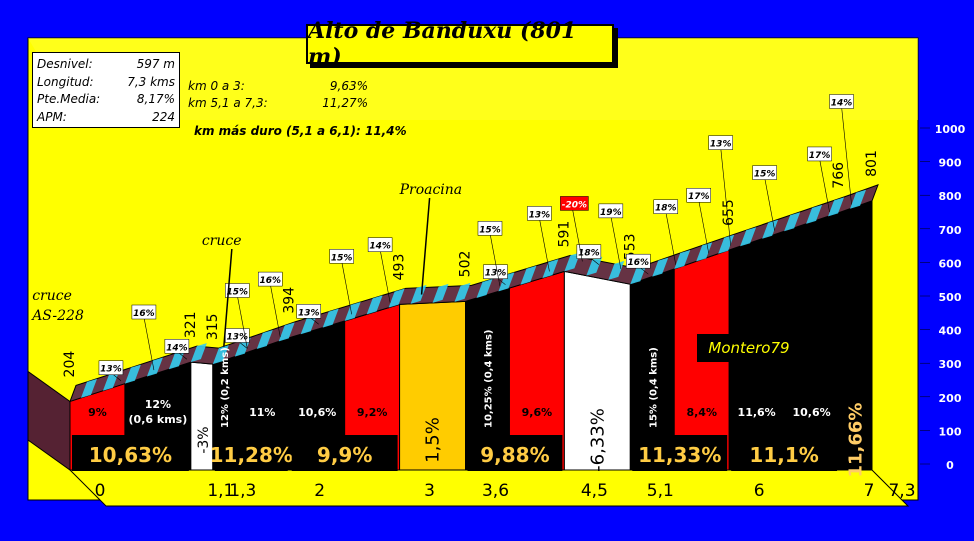  What do you see at coordinates (653, 387) in the screenshot?
I see `subsection-label: 15% (0,4 kms)` at bounding box center [653, 387].